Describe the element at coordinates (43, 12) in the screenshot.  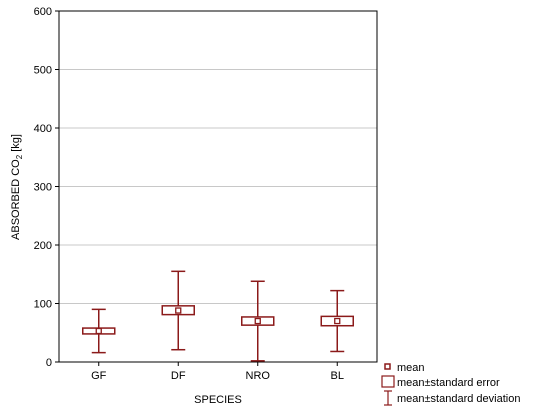
I see `y-tick-label-600: 600` at that location.